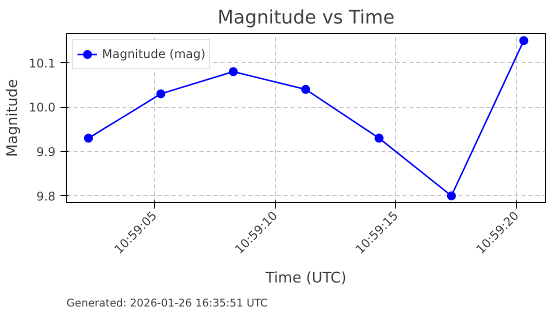  What do you see at coordinates (42, 107) in the screenshot?
I see `y-tick-label: 10.0` at bounding box center [42, 107].